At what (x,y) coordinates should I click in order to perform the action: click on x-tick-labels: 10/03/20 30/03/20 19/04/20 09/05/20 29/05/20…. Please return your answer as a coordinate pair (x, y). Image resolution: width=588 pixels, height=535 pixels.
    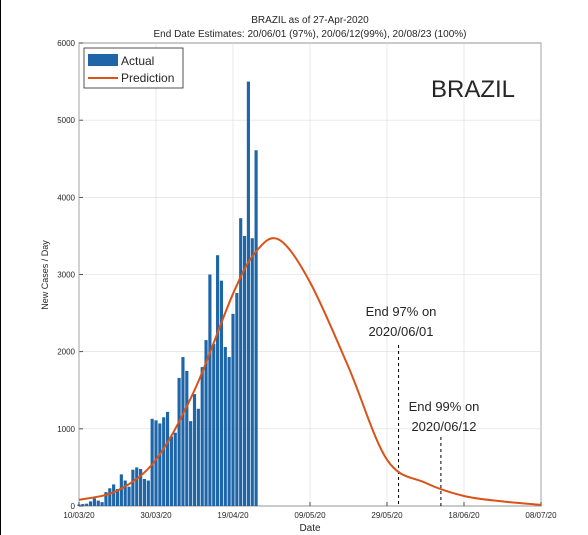
    Looking at the image, I should click on (310, 515).